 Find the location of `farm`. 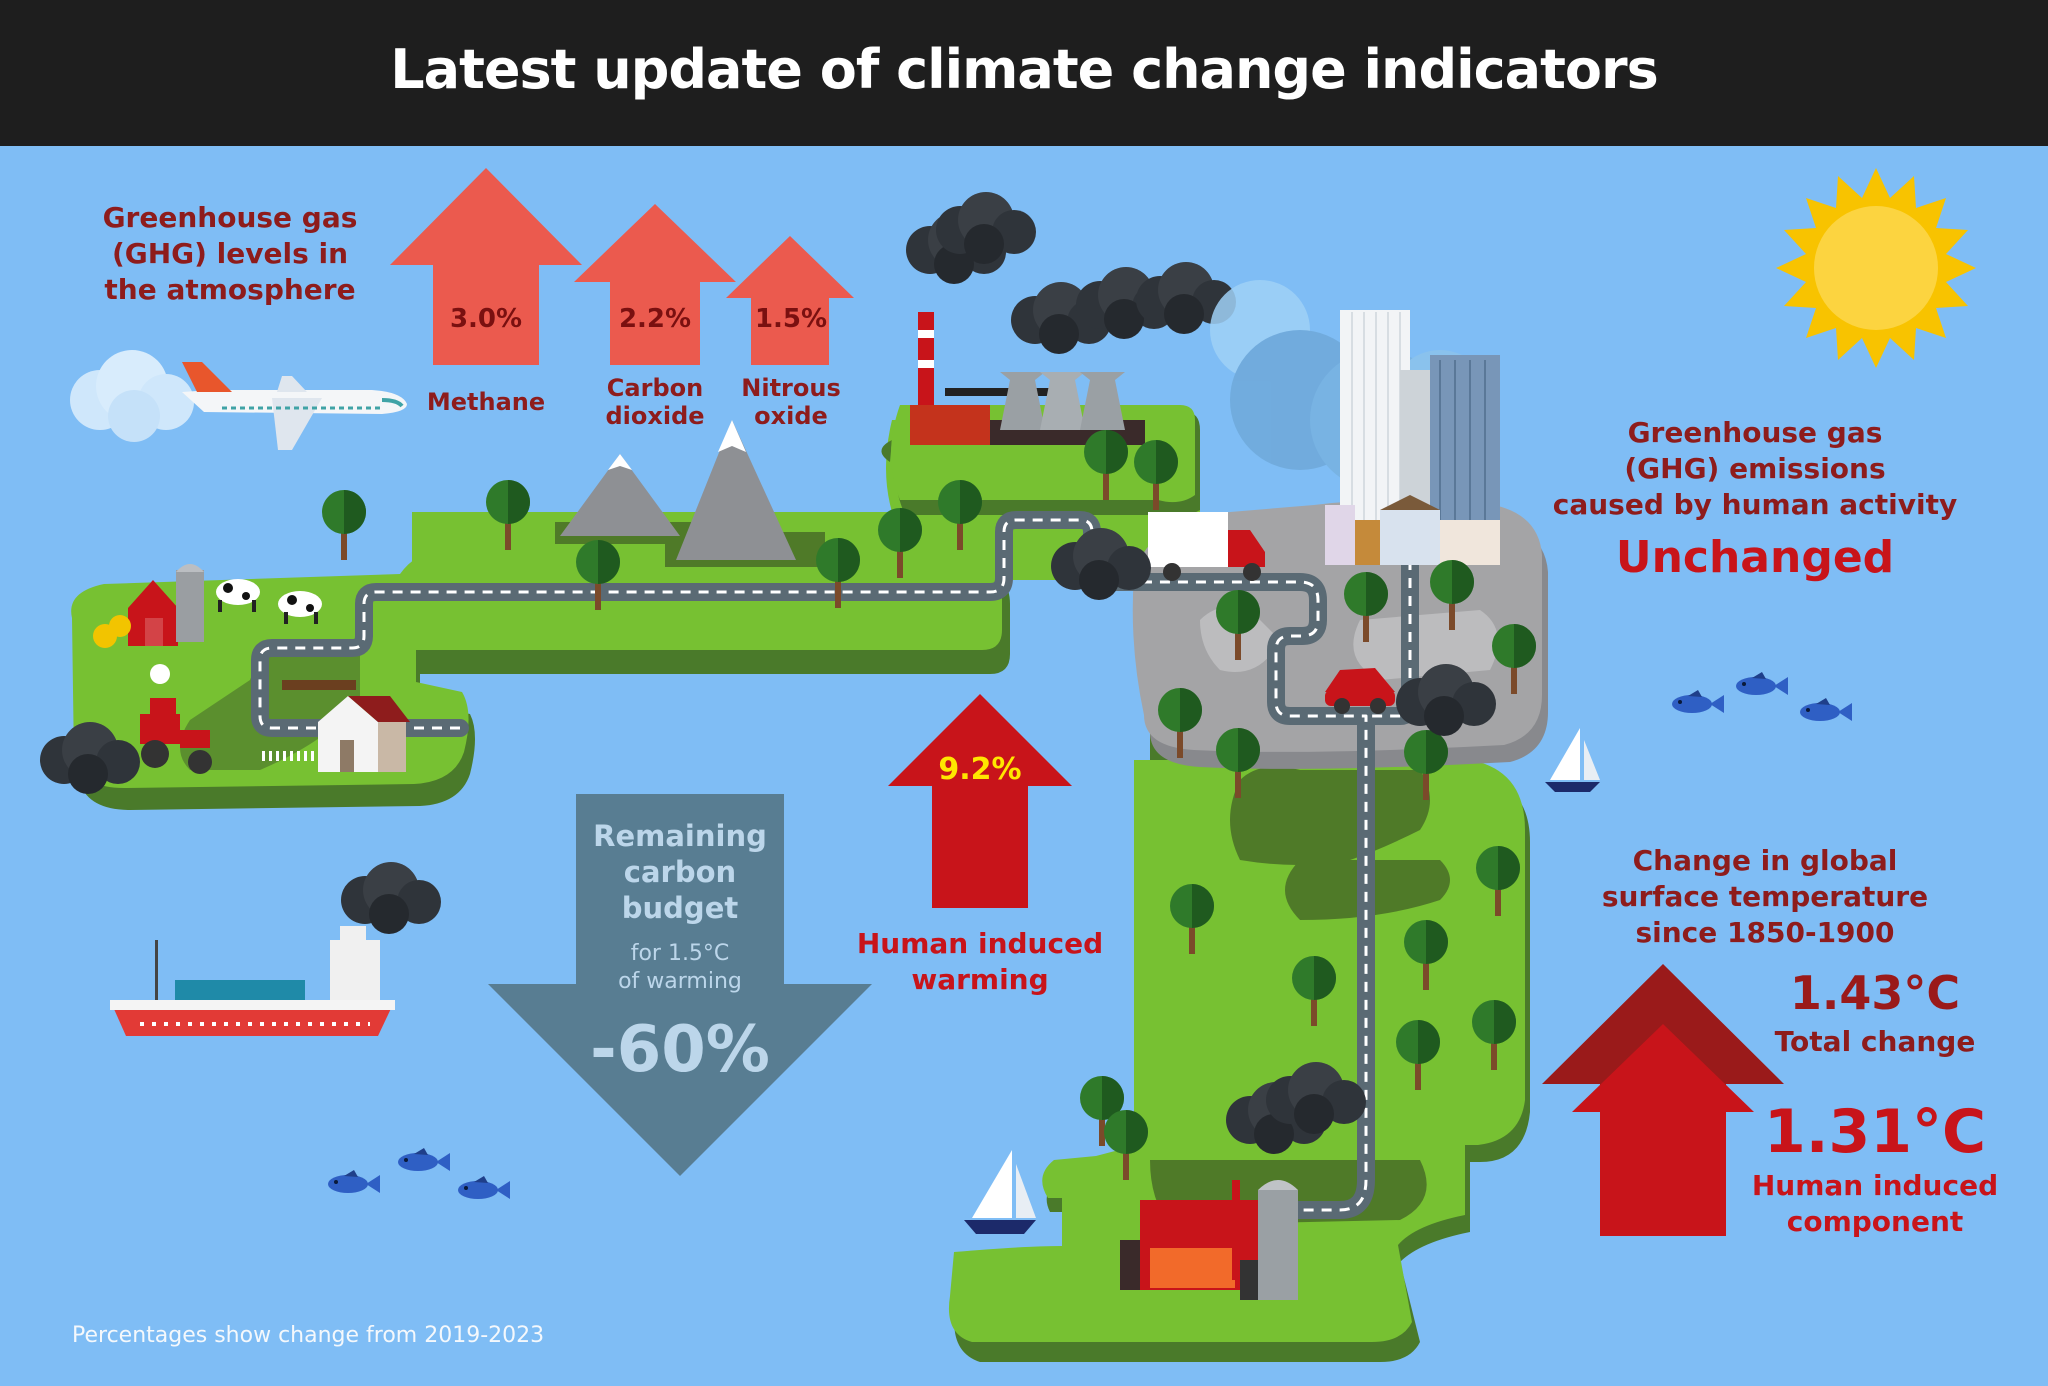

farm is located at coordinates (225, 642).